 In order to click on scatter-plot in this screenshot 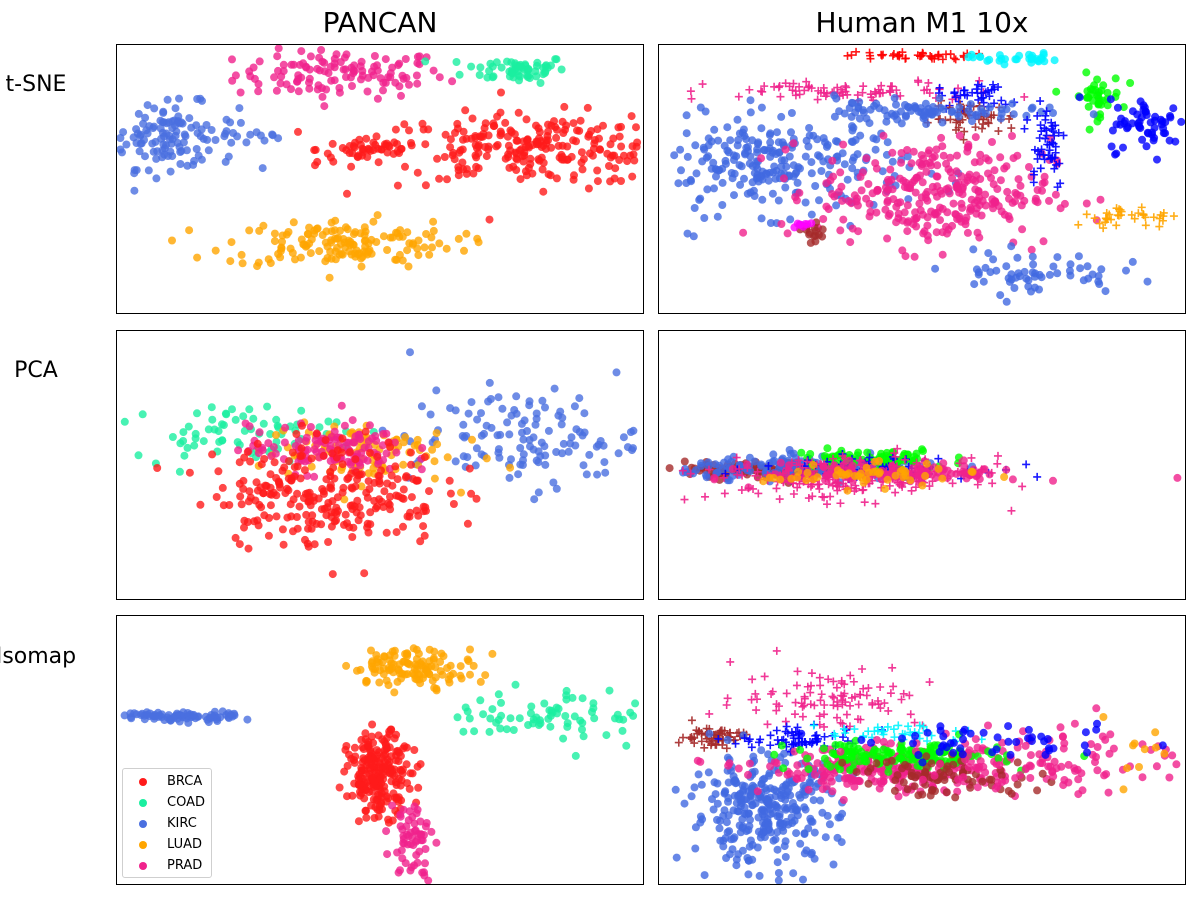, I will do `click(926, 765)`.